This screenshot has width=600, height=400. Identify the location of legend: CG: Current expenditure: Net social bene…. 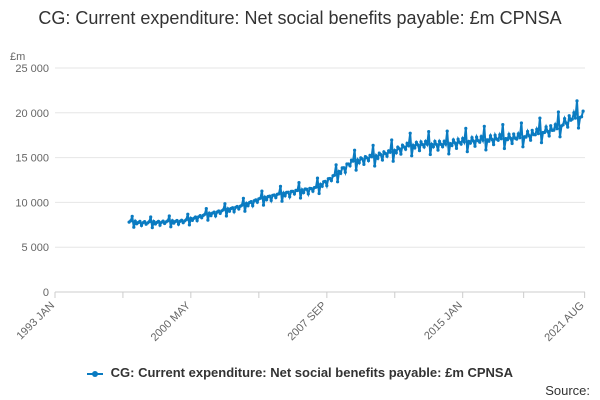
(300, 372).